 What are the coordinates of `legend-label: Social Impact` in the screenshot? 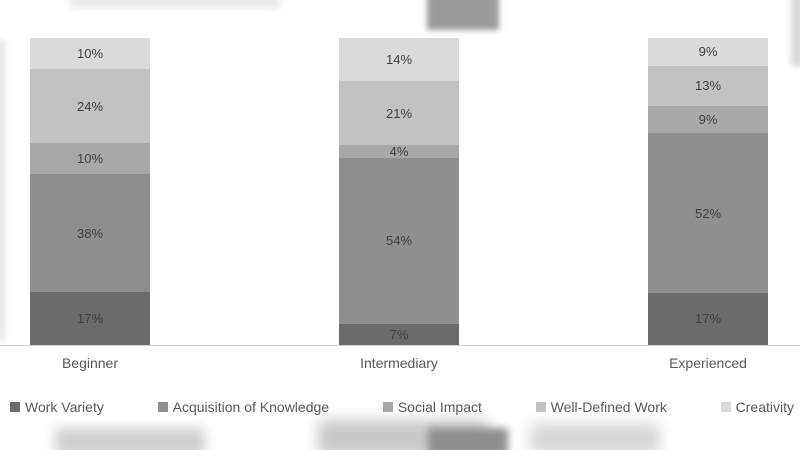 It's located at (439, 407).